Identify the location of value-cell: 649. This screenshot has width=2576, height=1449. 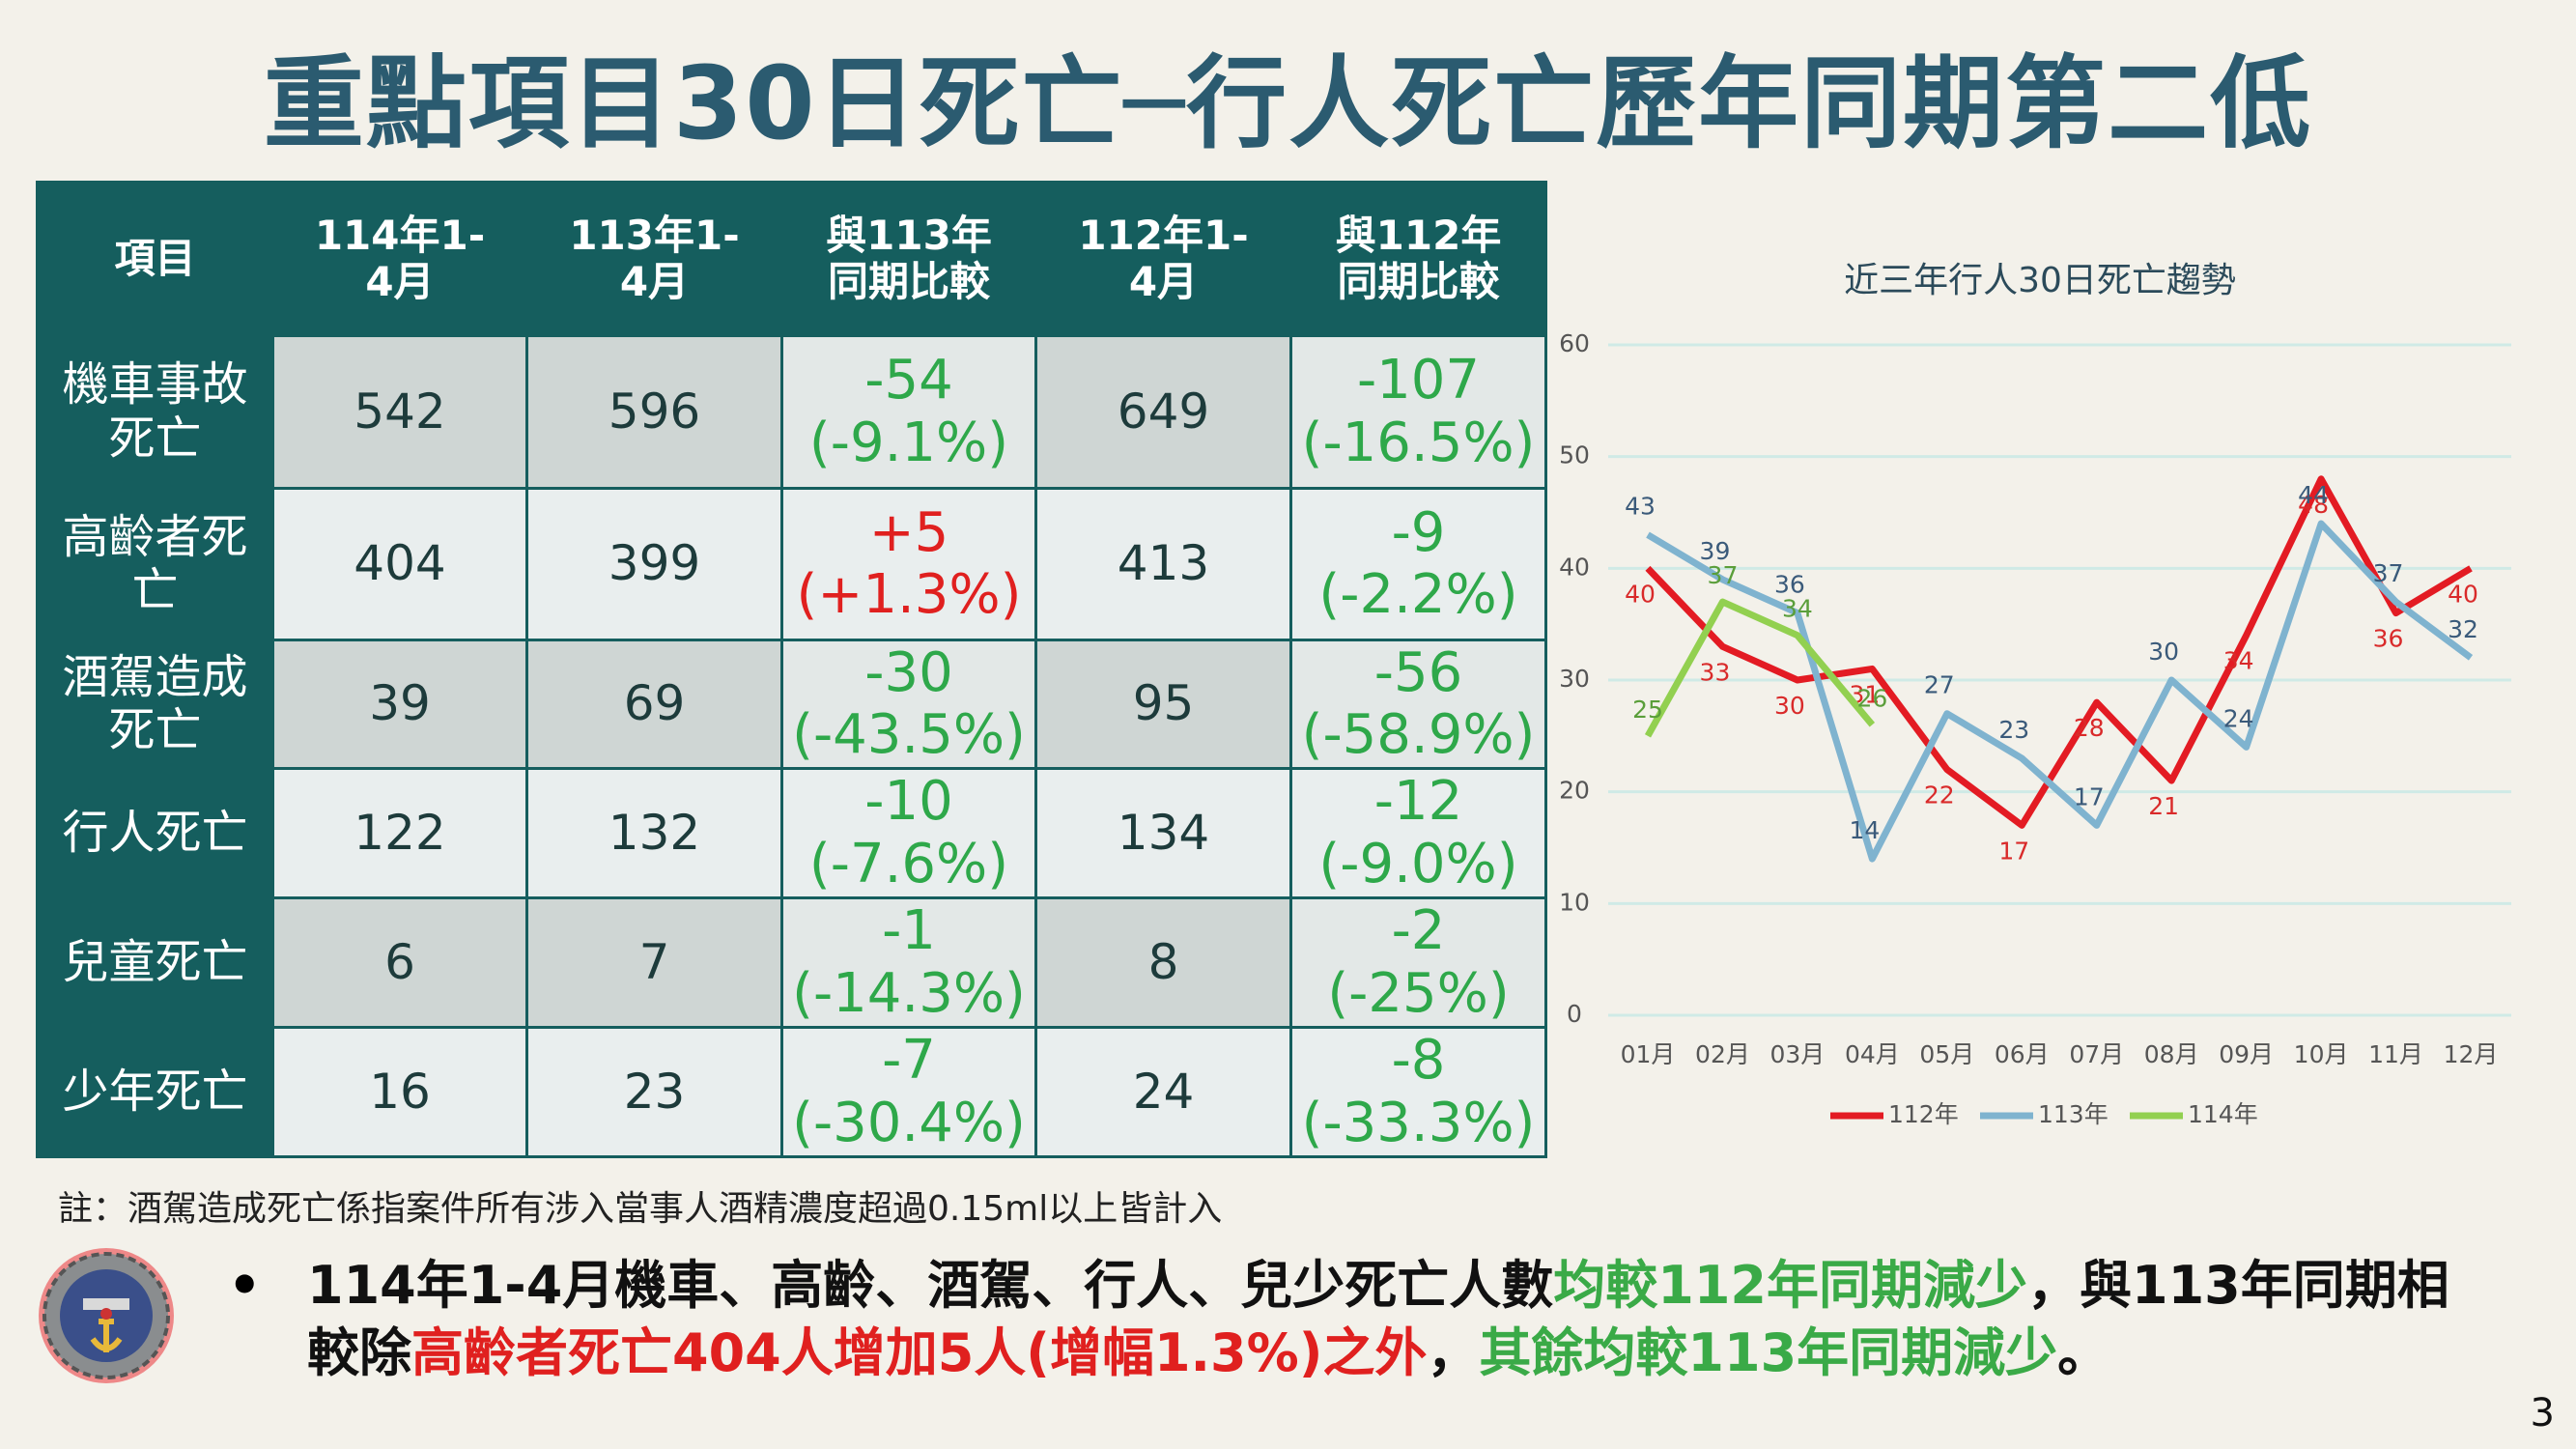
(1163, 412).